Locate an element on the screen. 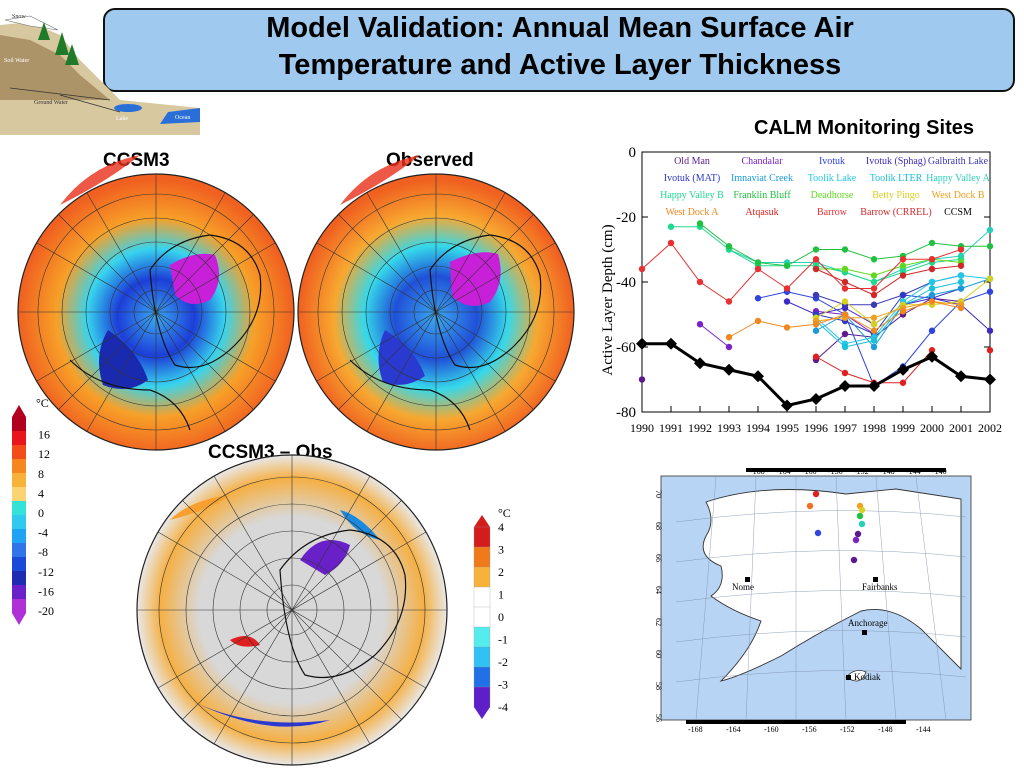  flow-arrow is located at coordinates (90, 103).